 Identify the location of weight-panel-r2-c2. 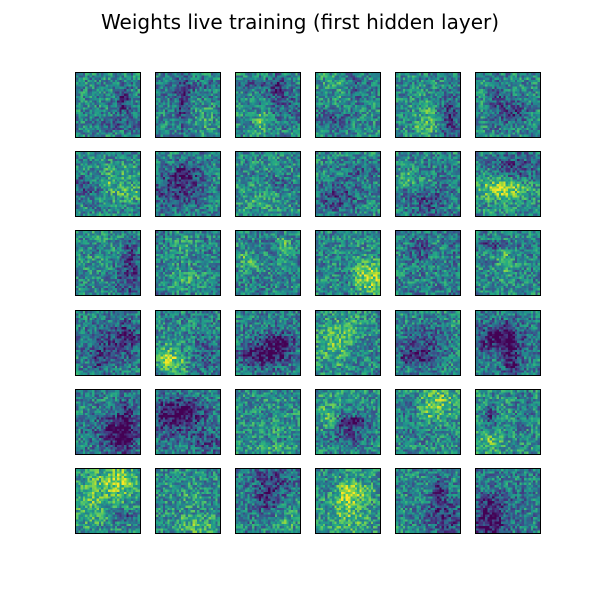
(188, 184).